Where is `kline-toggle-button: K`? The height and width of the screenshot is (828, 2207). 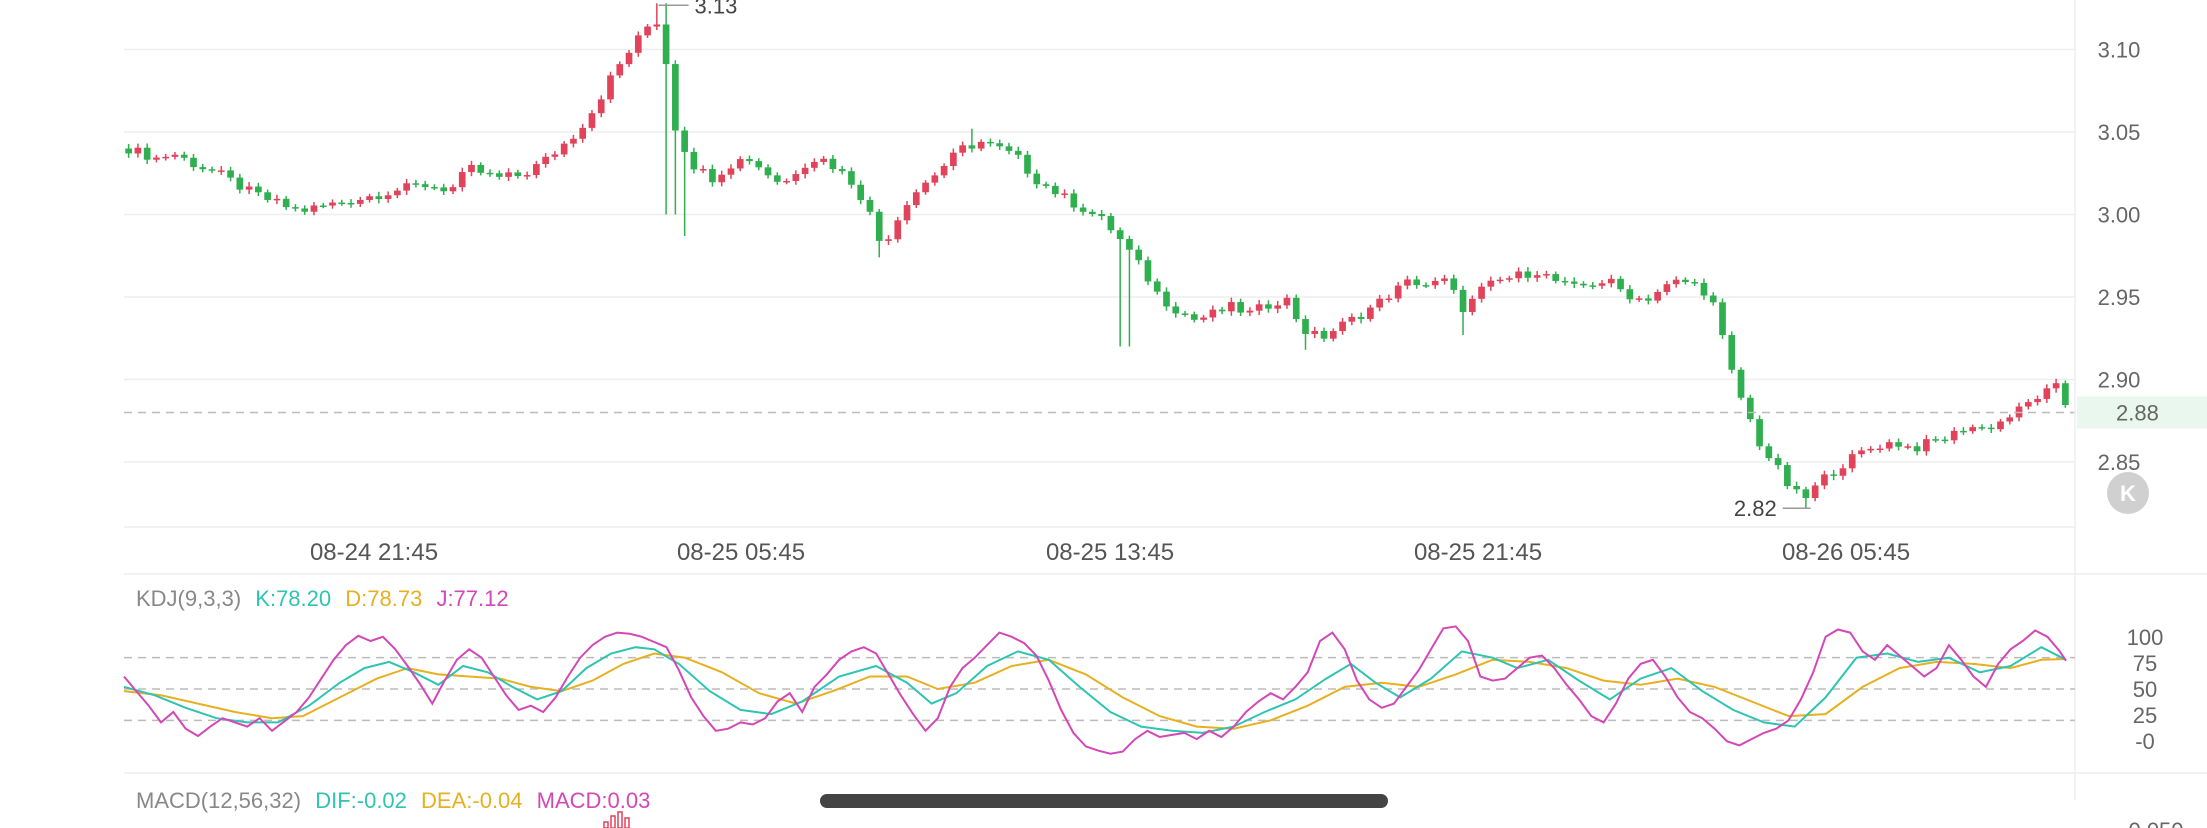
kline-toggle-button: K is located at coordinates (2128, 493).